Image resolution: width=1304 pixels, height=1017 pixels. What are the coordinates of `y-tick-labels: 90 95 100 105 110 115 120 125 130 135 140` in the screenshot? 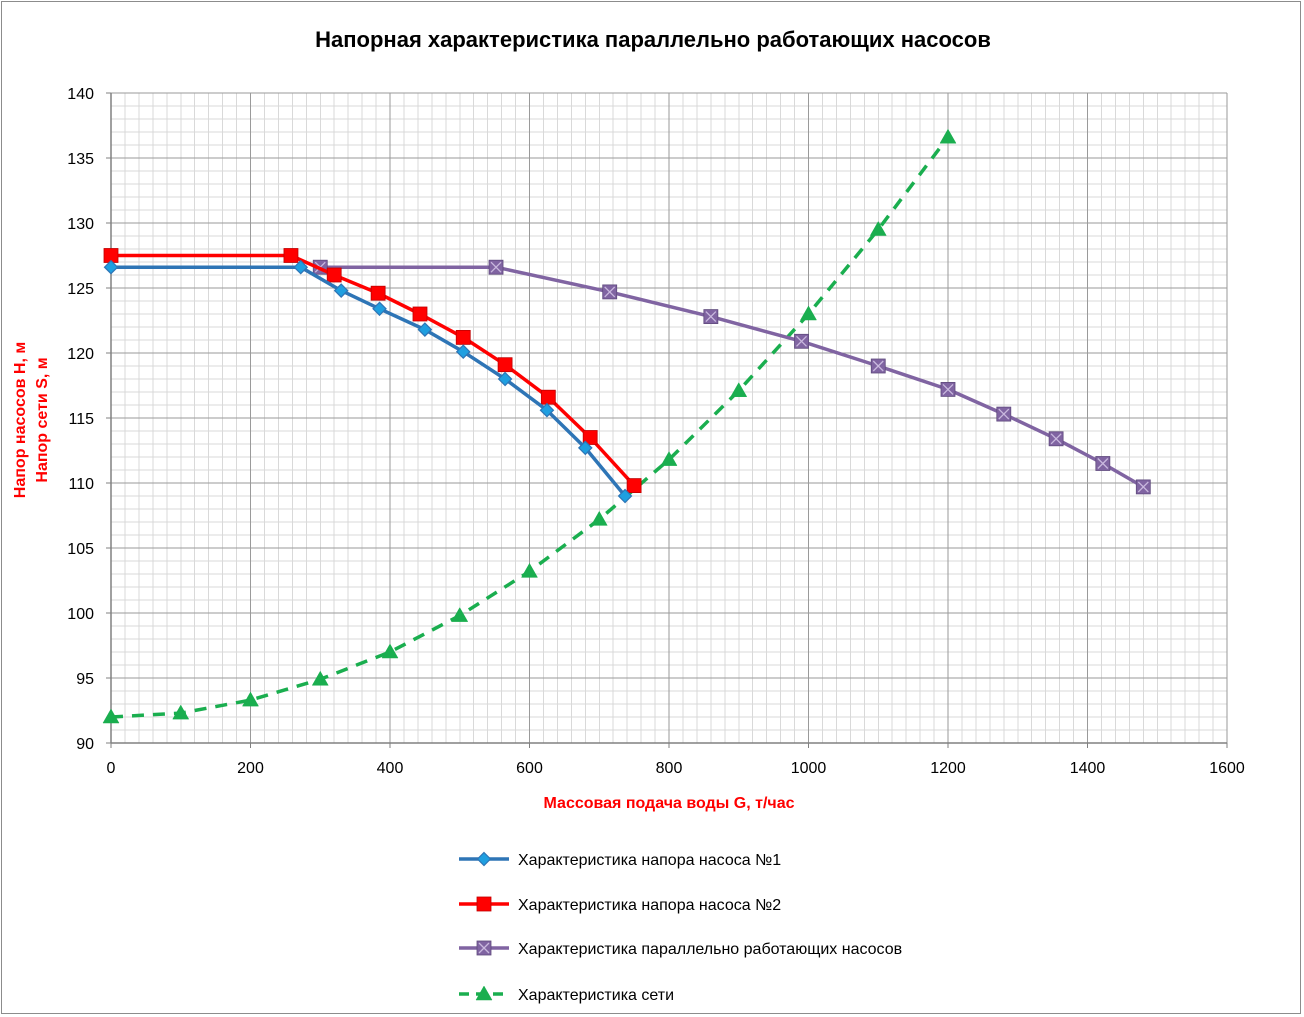 It's located at (80, 419).